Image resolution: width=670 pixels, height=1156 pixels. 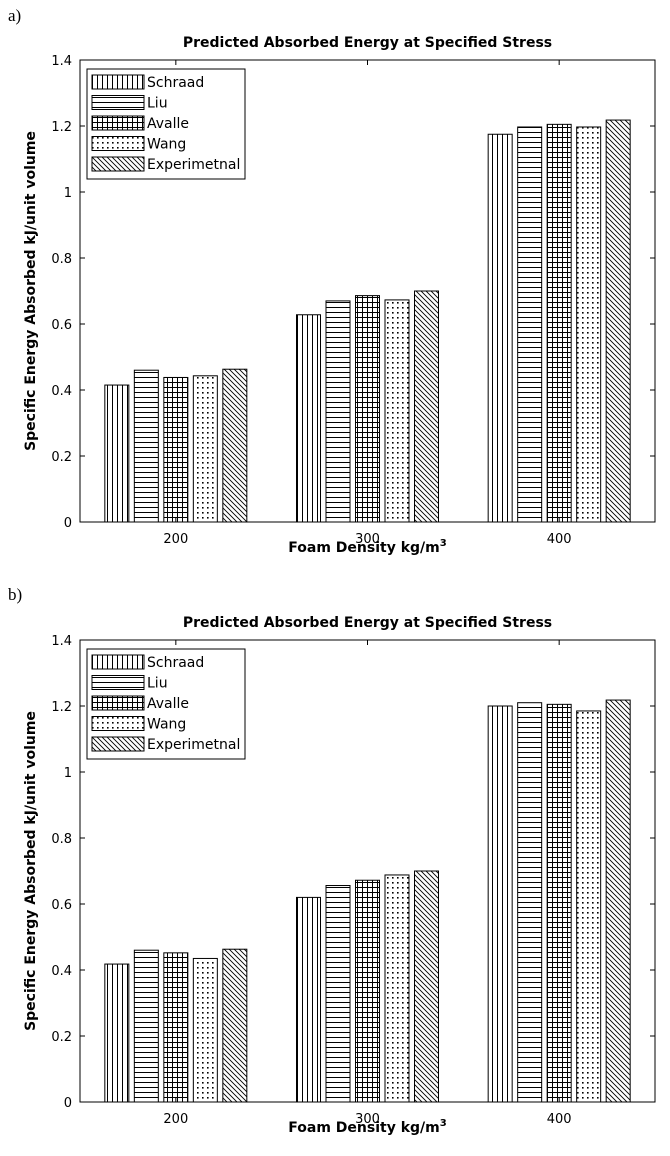 I want to click on panel-b-label: b), so click(x=15, y=594).